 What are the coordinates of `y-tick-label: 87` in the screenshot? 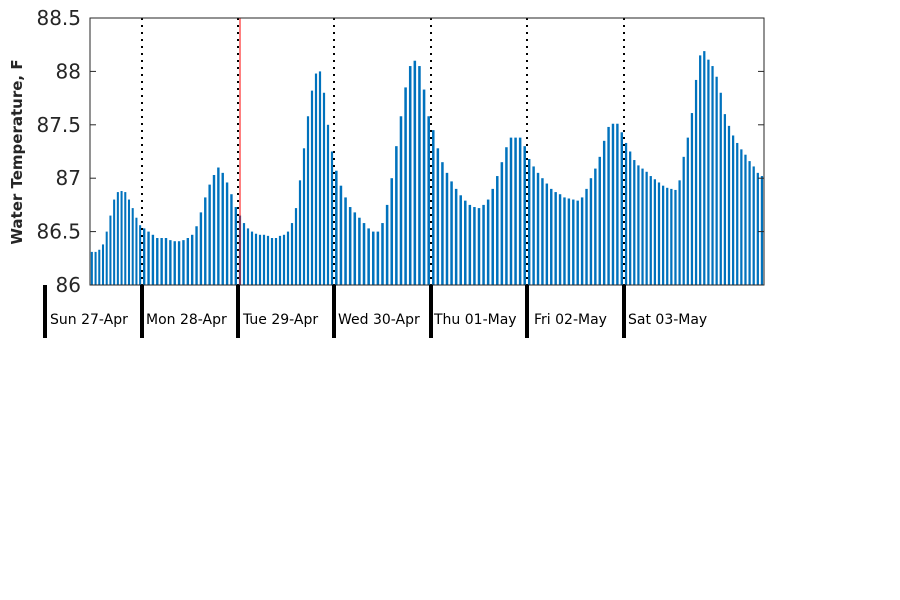 It's located at (68, 178).